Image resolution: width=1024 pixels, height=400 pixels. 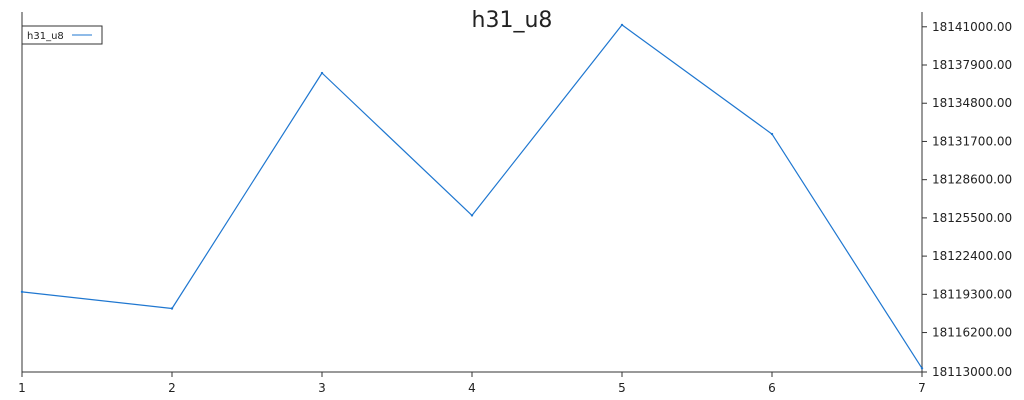 I want to click on x-tick-label: 3, so click(x=322, y=388).